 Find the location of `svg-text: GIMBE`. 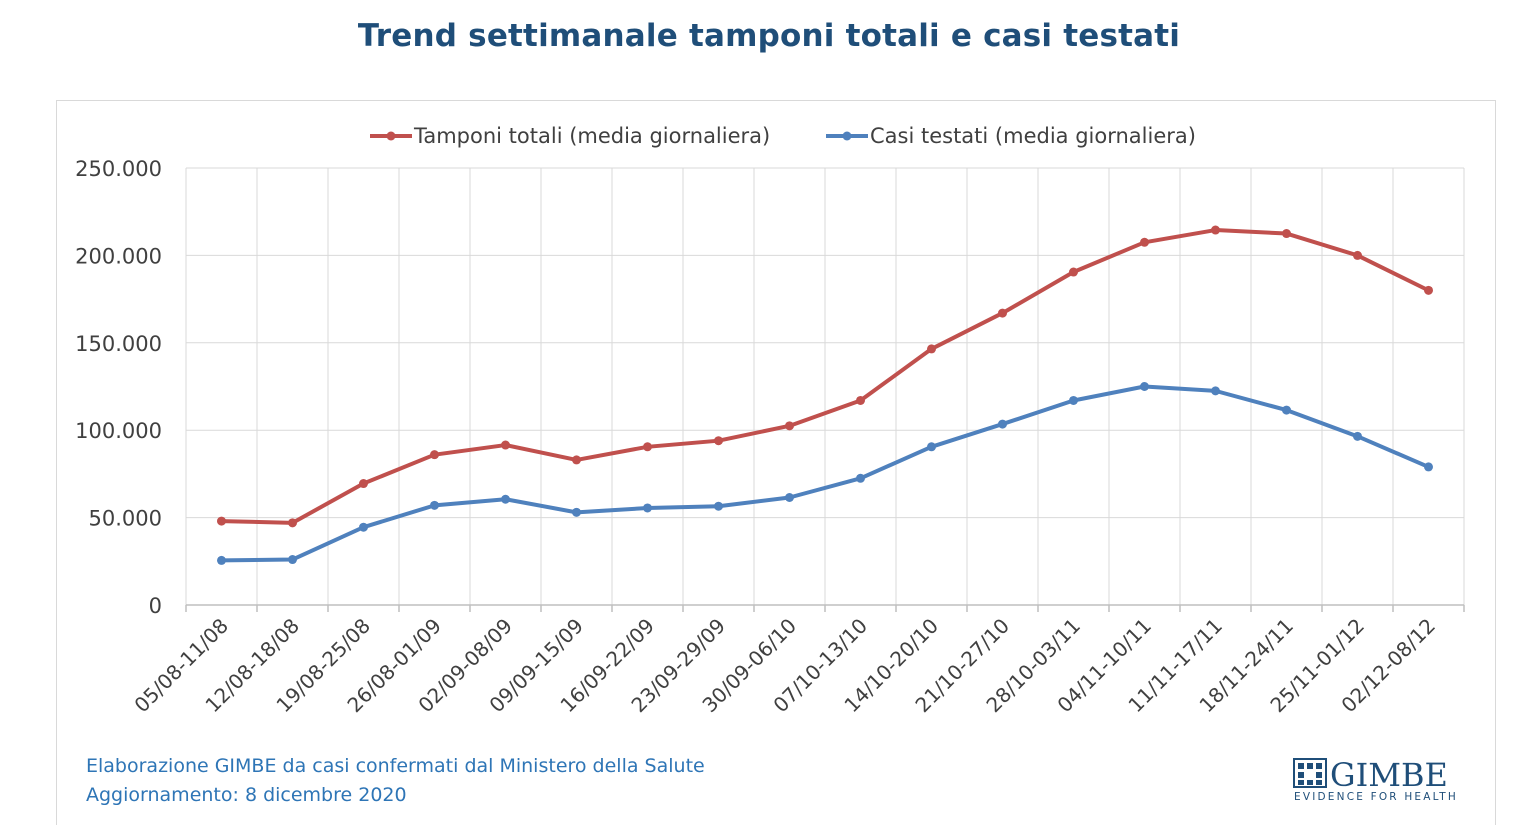

svg-text: GIMBE is located at coordinates (1389, 775).